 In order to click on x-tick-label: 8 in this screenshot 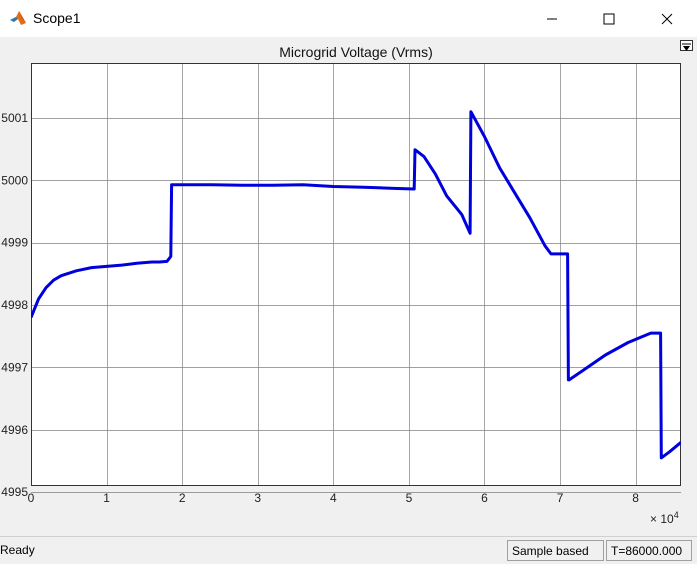, I will do `click(635, 498)`.